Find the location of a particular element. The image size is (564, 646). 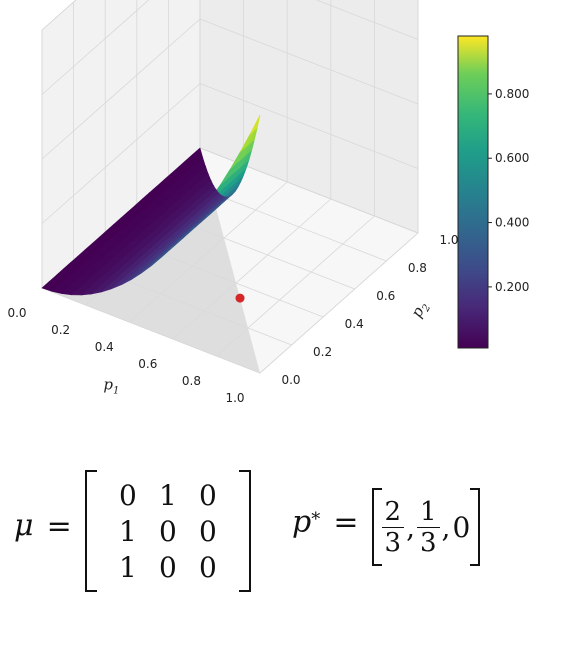

fraction-numerator: 1 is located at coordinates (428, 512).